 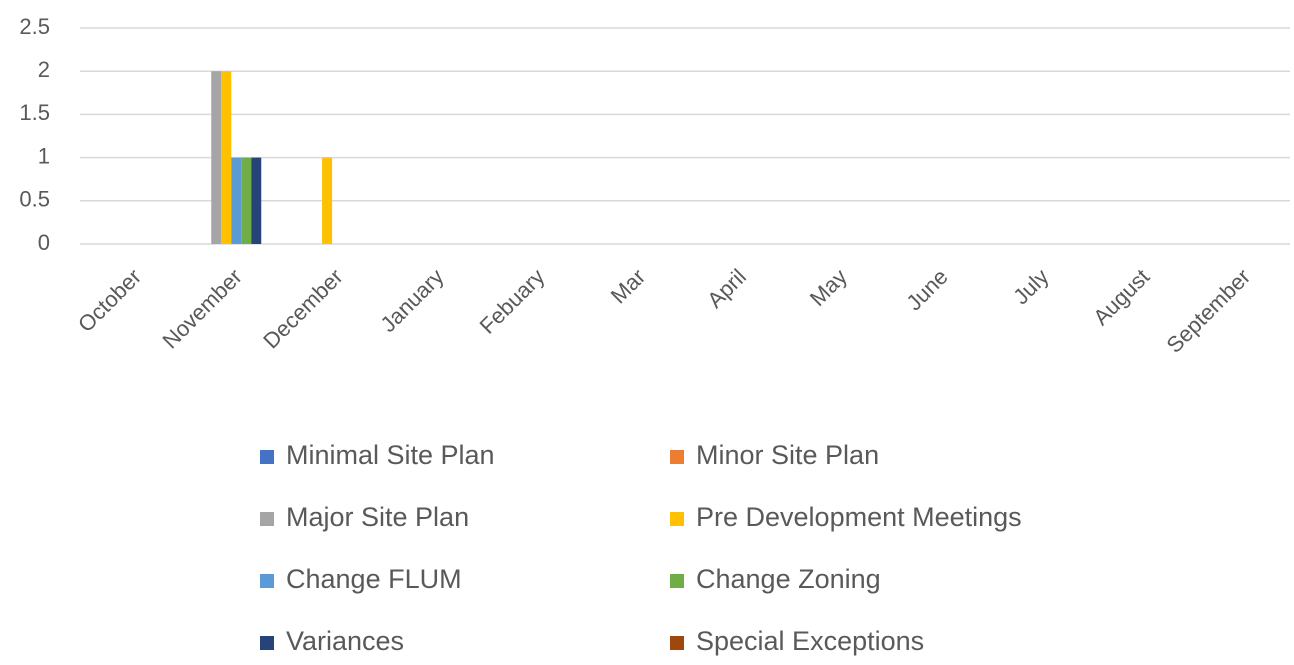 I want to click on x-tick-label: April, so click(x=726, y=288).